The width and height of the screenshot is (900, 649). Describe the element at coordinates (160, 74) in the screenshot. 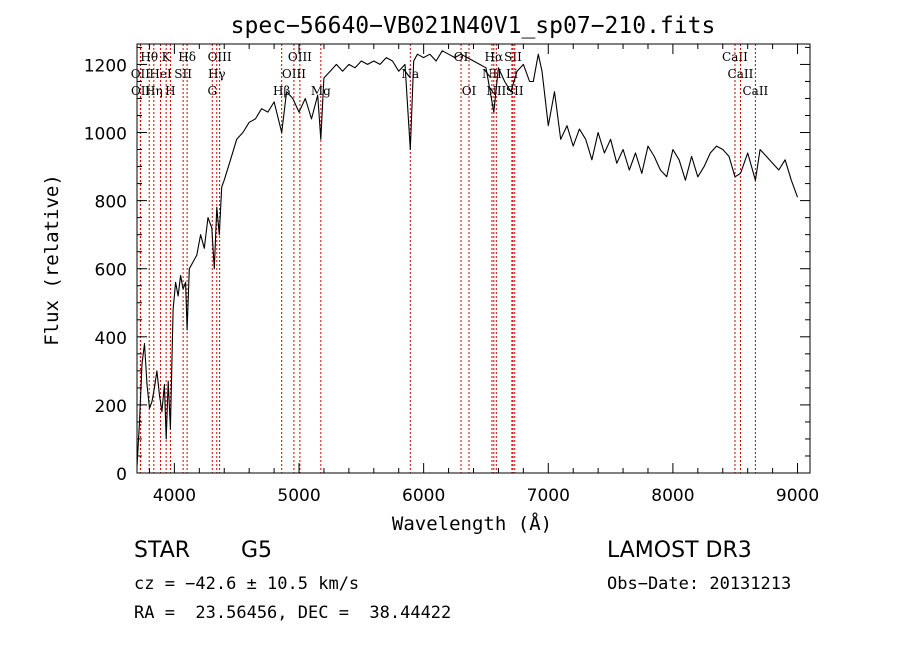

I see `line-marker-label: HeI` at that location.